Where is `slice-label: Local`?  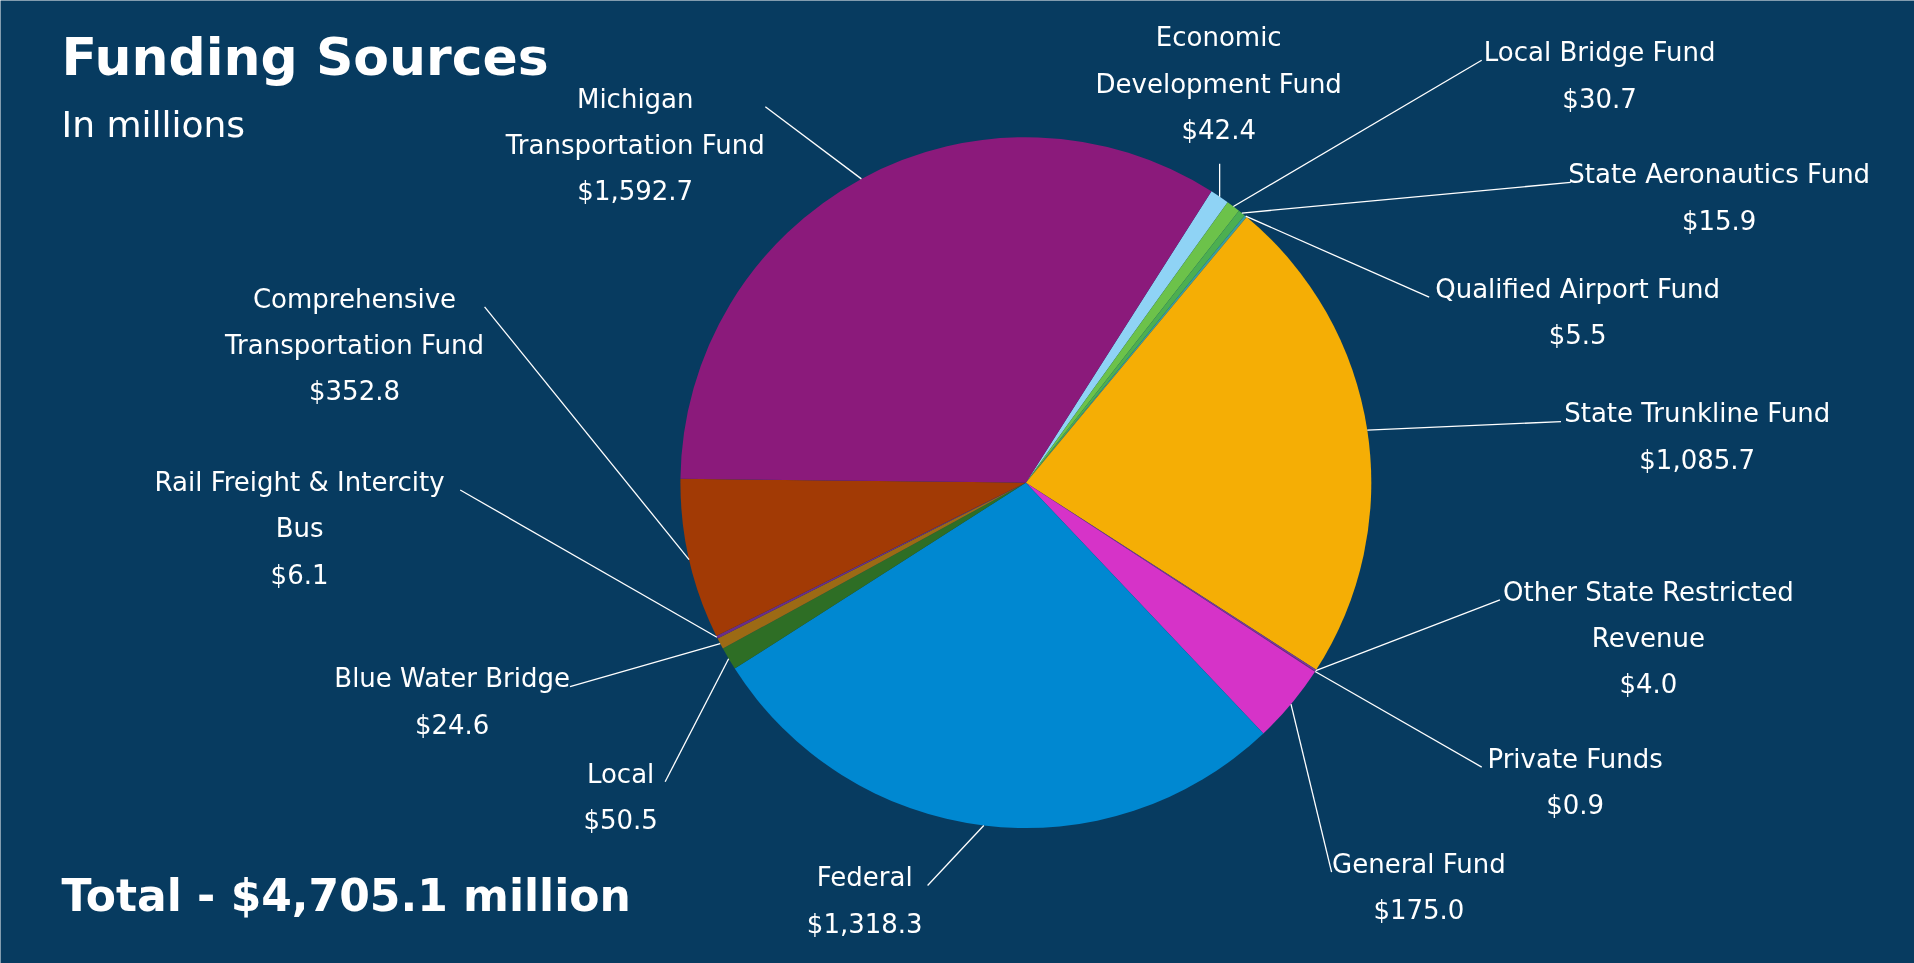 slice-label: Local is located at coordinates (620, 773).